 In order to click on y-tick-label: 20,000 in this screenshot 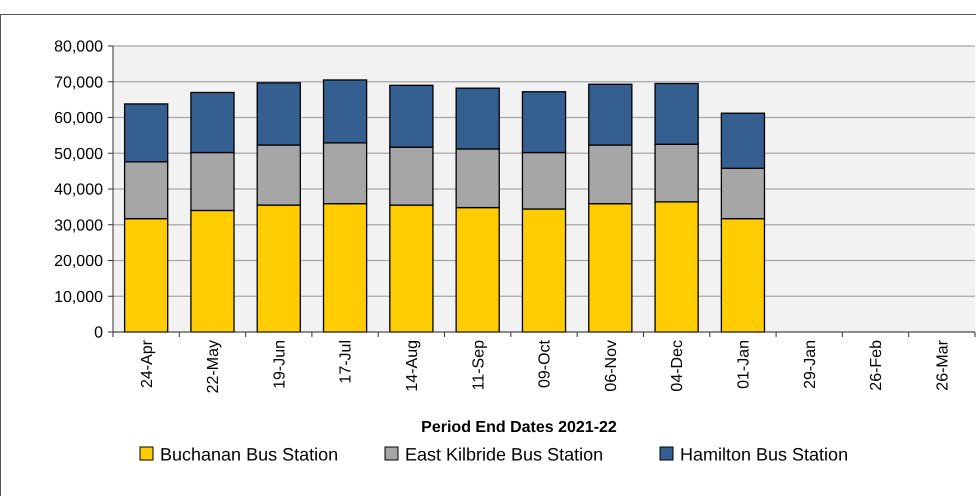, I will do `click(79, 261)`.